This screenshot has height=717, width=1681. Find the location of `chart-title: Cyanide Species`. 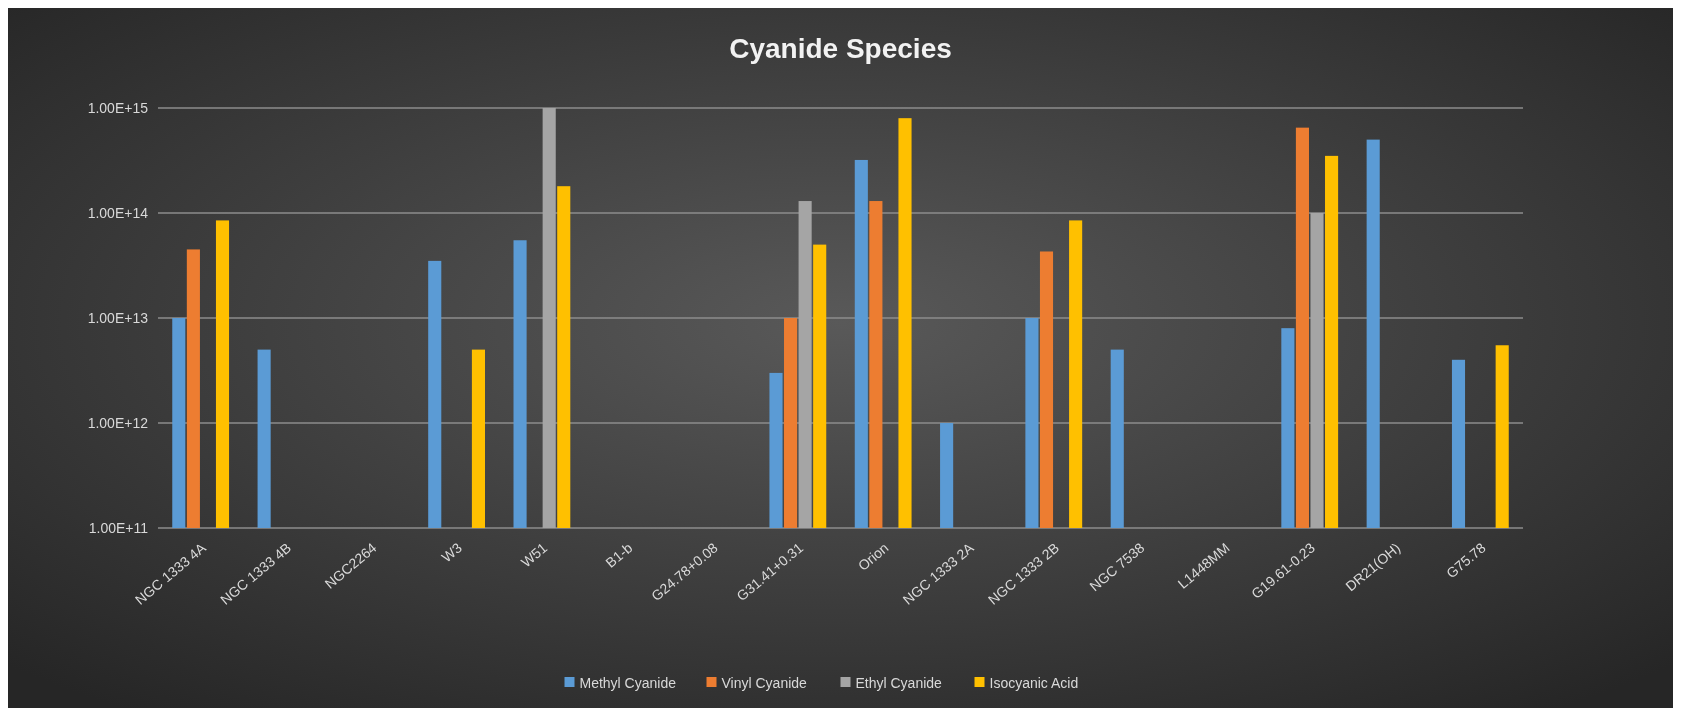

chart-title: Cyanide Species is located at coordinates (840, 48).